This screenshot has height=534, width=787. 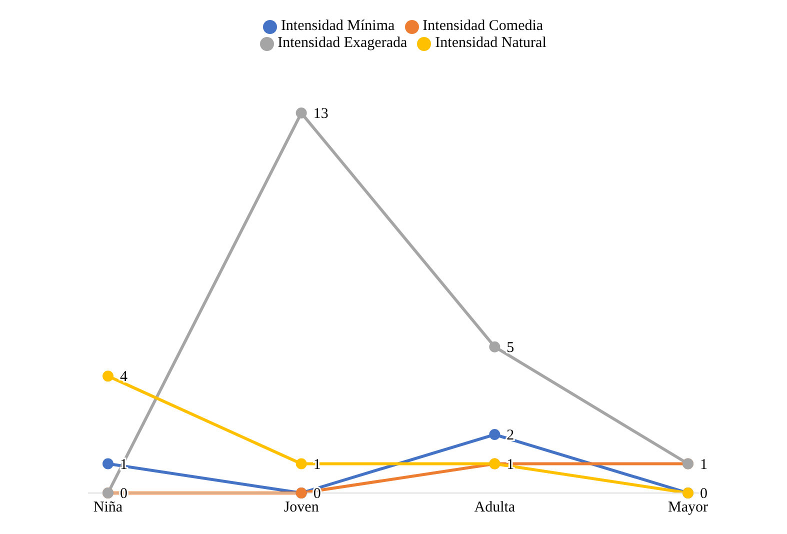 What do you see at coordinates (688, 508) in the screenshot?
I see `x-tick-label: Mayor` at bounding box center [688, 508].